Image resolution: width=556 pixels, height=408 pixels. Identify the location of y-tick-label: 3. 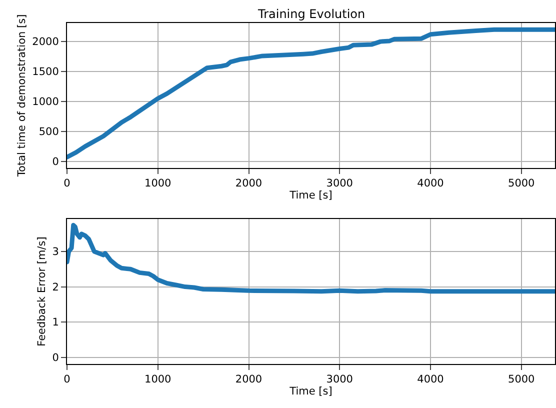
(55, 252).